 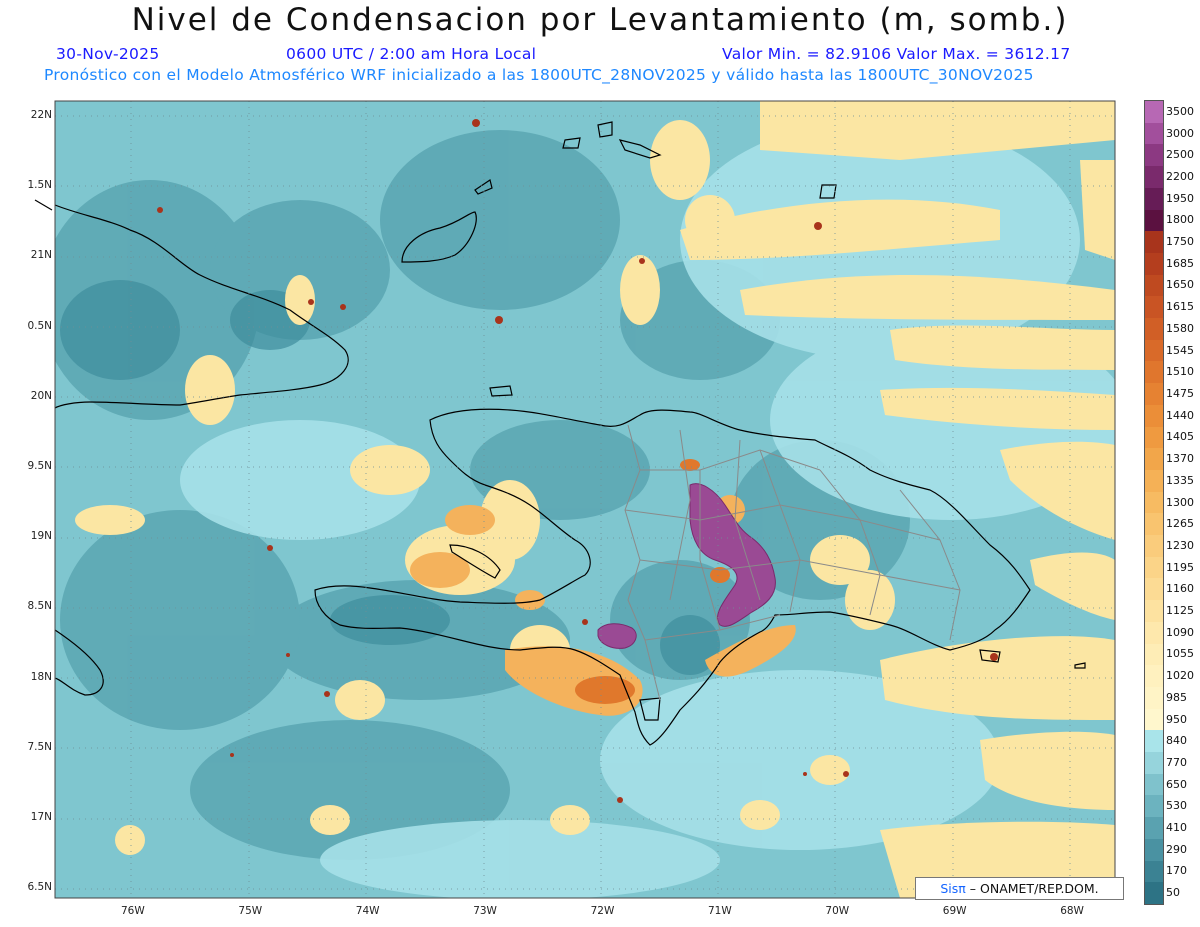 I want to click on lon-tick-label: 75W, so click(x=250, y=911).